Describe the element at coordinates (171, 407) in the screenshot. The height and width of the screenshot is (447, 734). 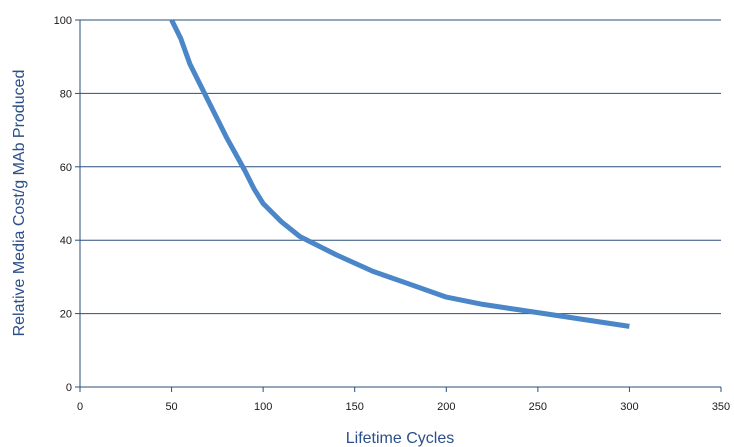
I see `x-tick-label: 50` at that location.